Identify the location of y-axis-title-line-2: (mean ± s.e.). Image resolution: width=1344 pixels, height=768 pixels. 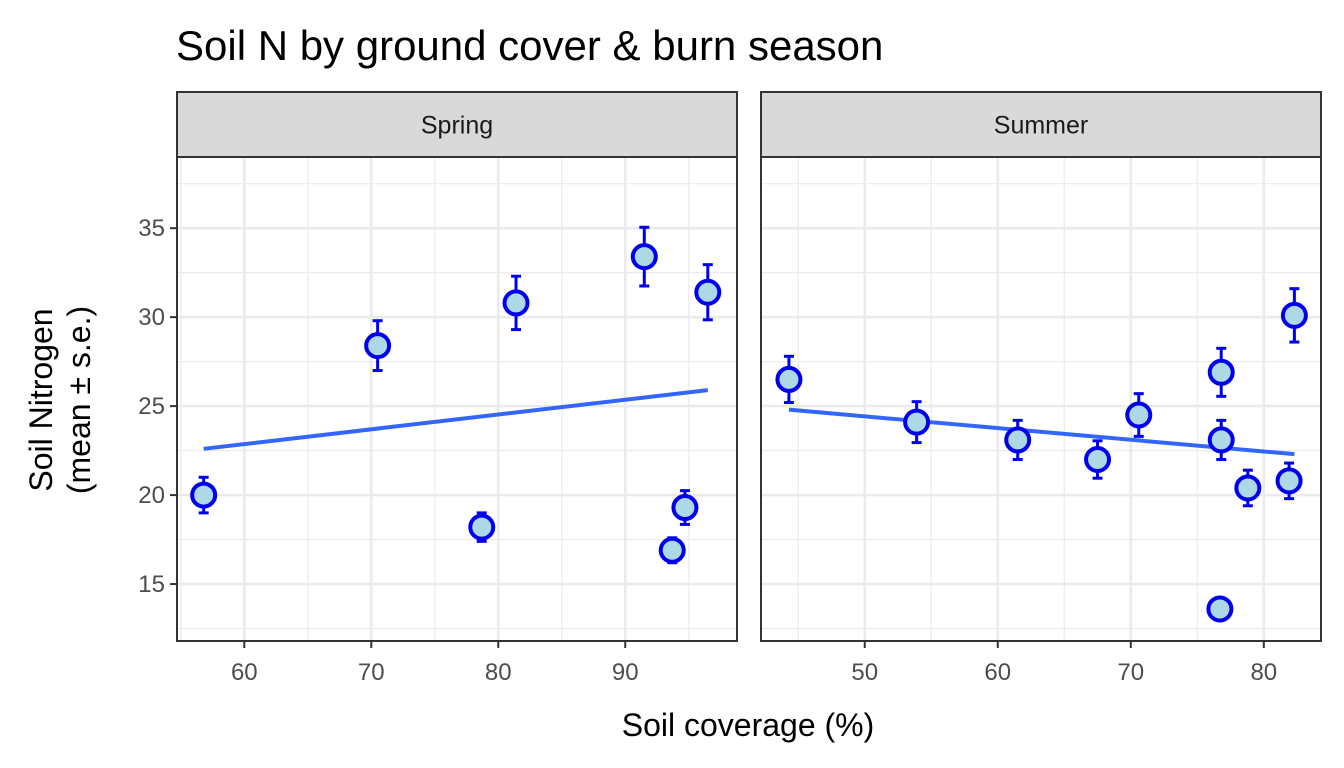
(79, 400).